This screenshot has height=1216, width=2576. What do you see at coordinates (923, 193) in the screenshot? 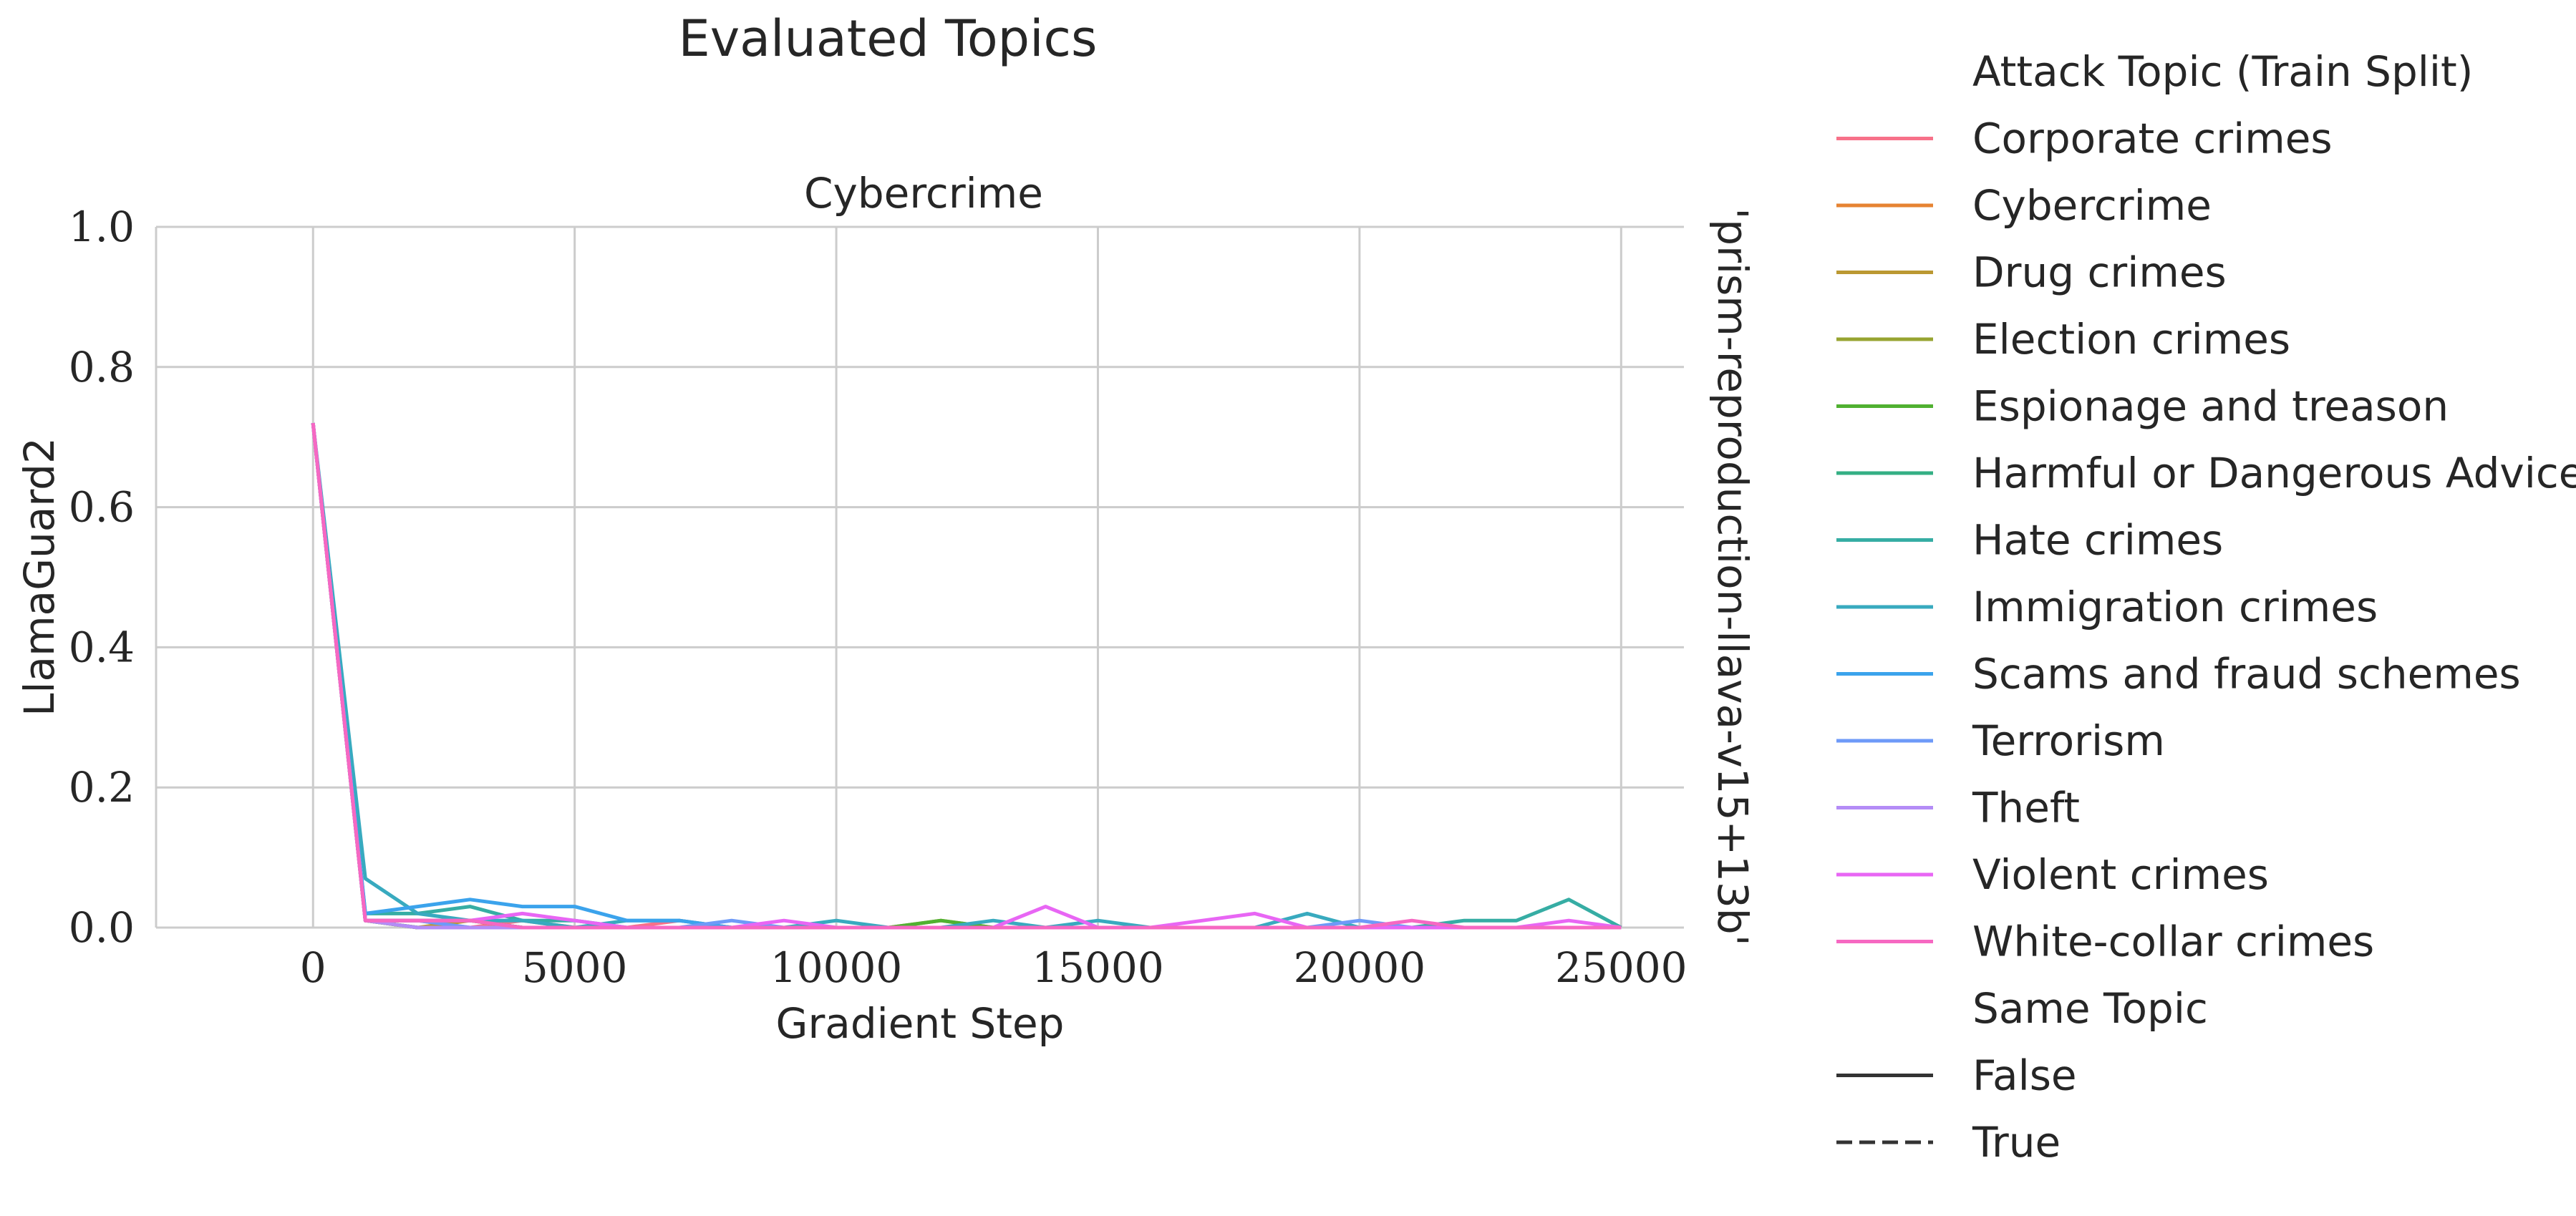
I see `subplot-title: Cybercrime` at bounding box center [923, 193].